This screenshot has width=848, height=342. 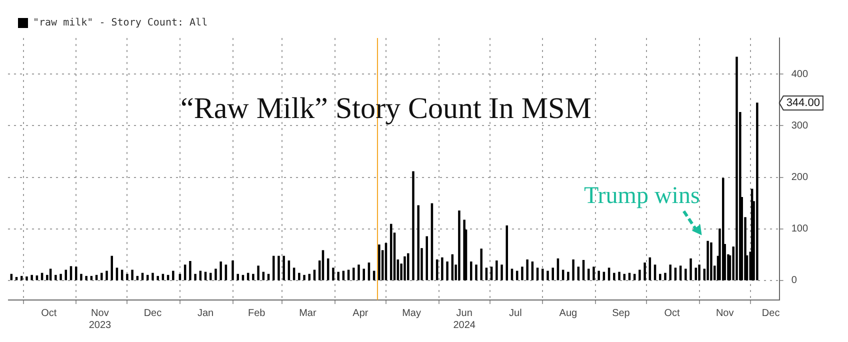 I want to click on annotation: Trump wins, so click(x=642, y=196).